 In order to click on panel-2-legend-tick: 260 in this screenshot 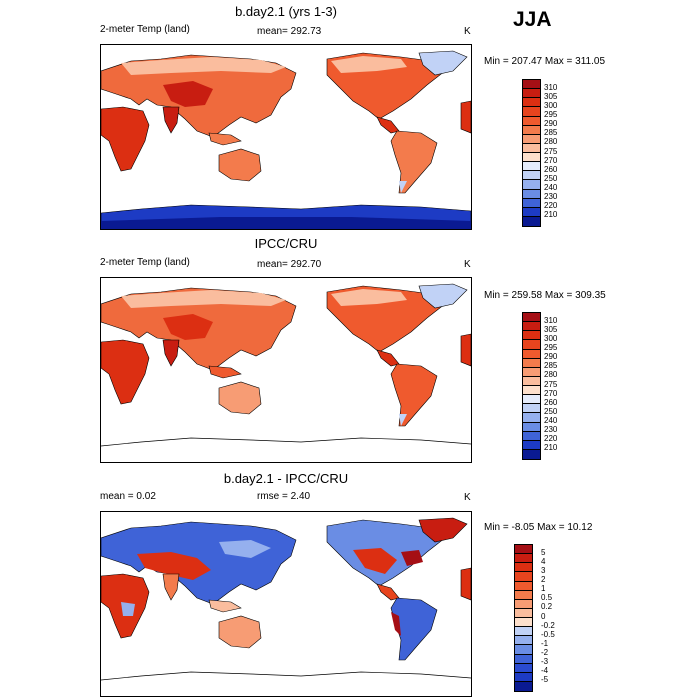, I will do `click(551, 402)`.